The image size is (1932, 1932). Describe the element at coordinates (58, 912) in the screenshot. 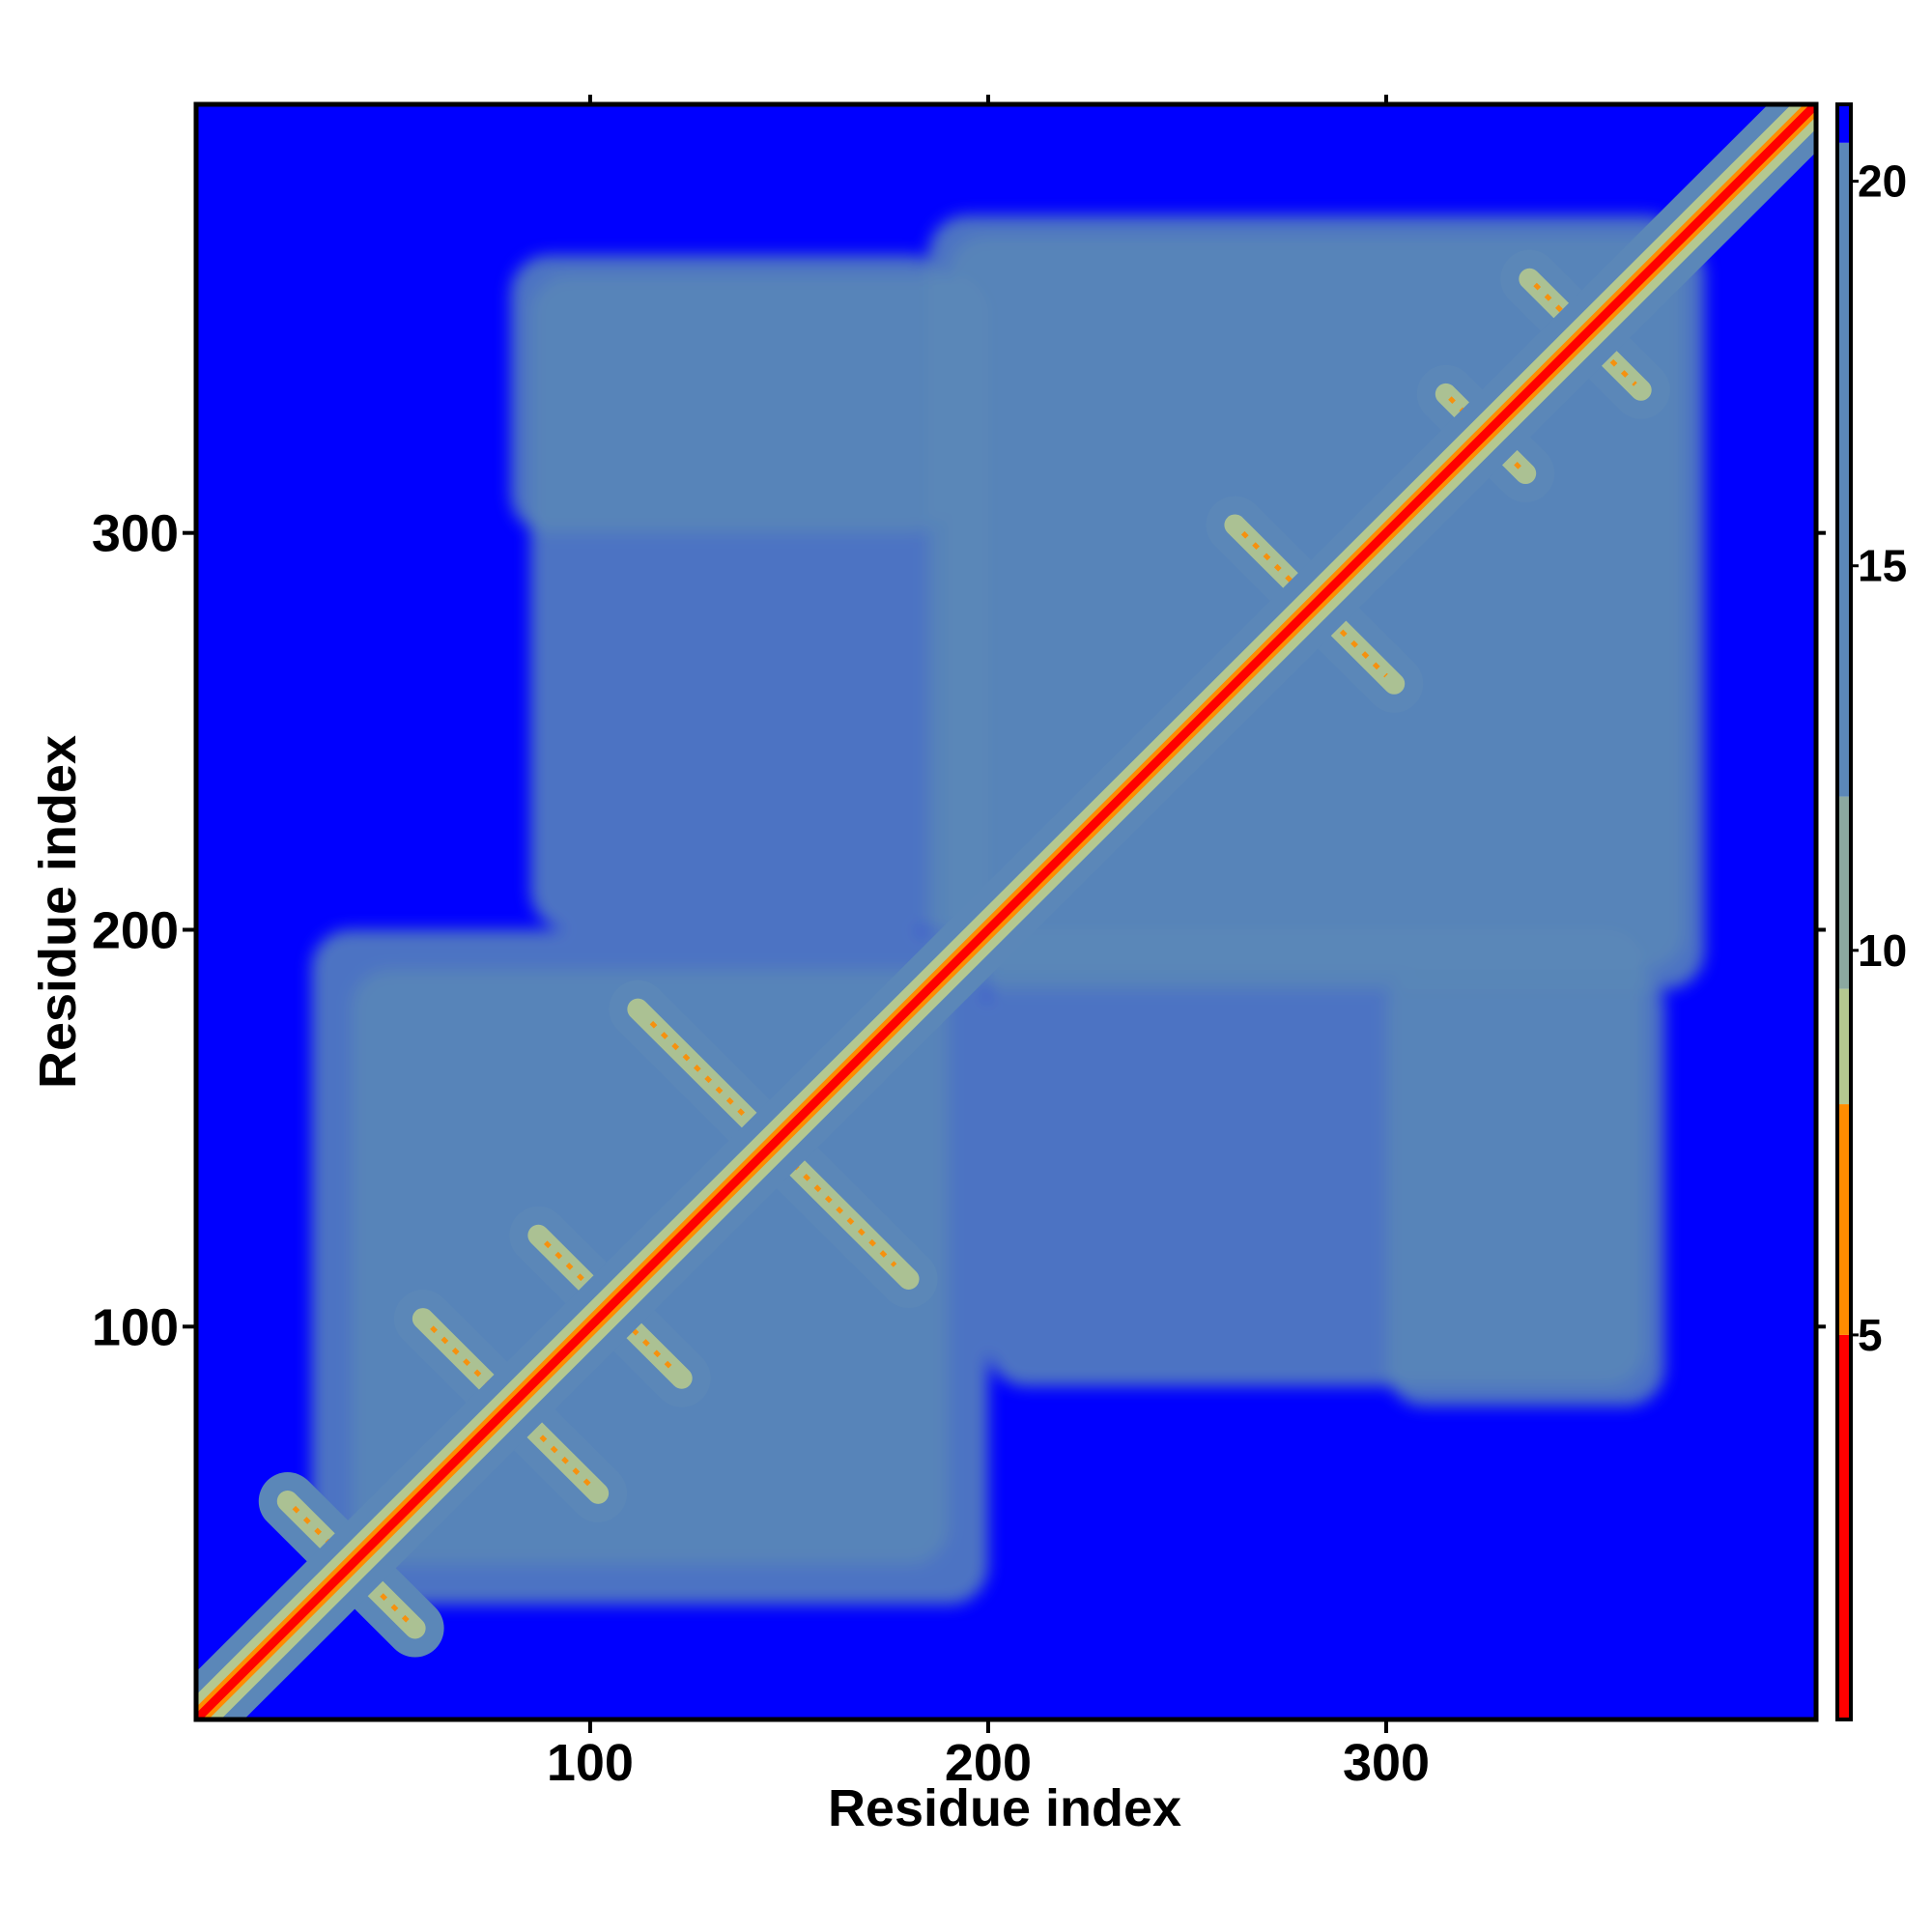

I see `y-axis-label: Residue index` at that location.